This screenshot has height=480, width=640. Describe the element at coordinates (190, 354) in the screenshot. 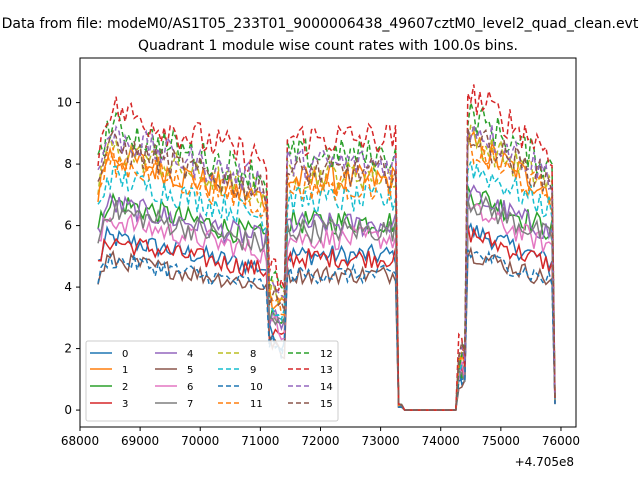

I see `legend-label-4: 4` at that location.